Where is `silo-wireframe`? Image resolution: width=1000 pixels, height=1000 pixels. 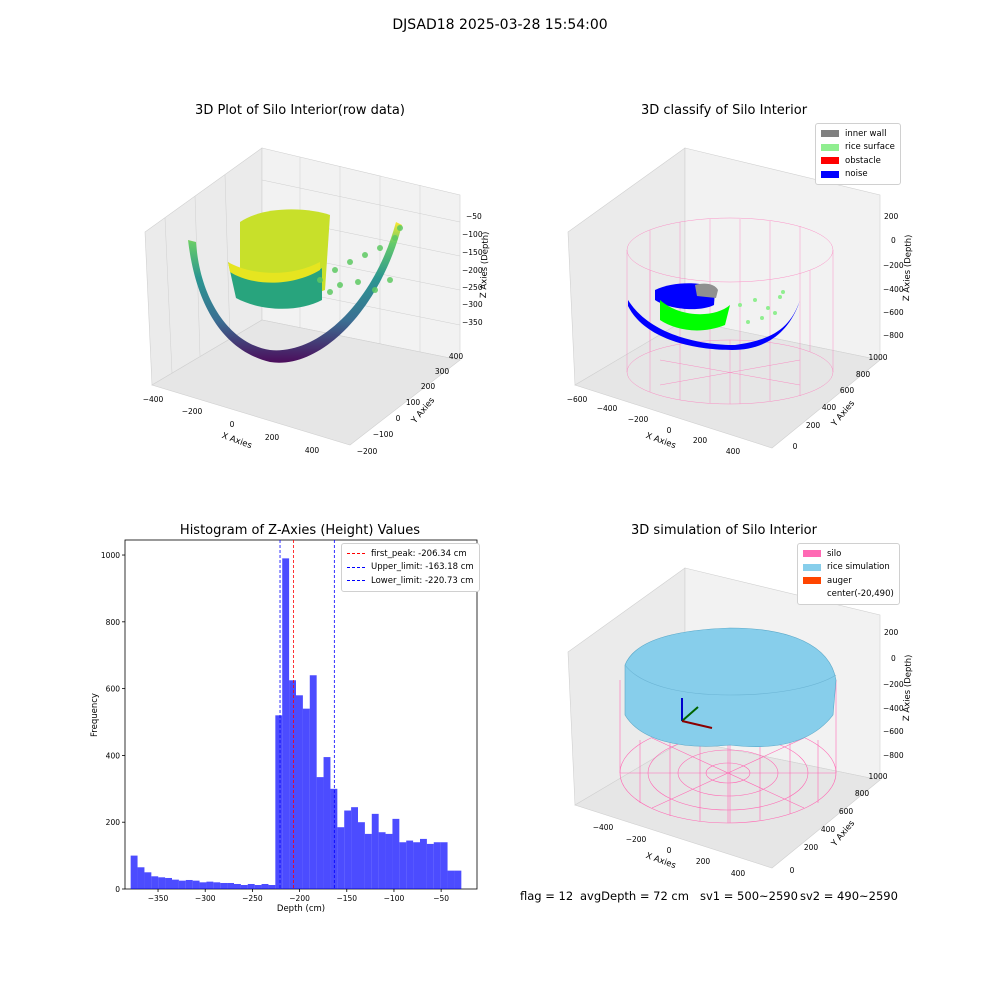
silo-wireframe is located at coordinates (728, 752).